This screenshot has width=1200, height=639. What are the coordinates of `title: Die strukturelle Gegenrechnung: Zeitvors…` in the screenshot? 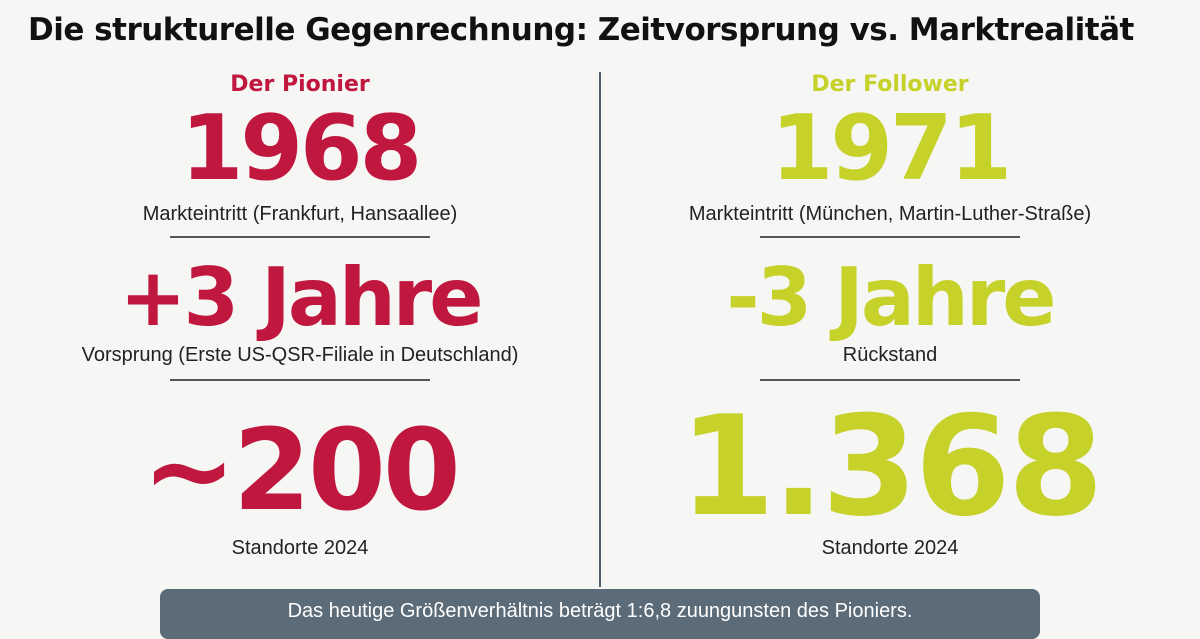 It's located at (581, 30).